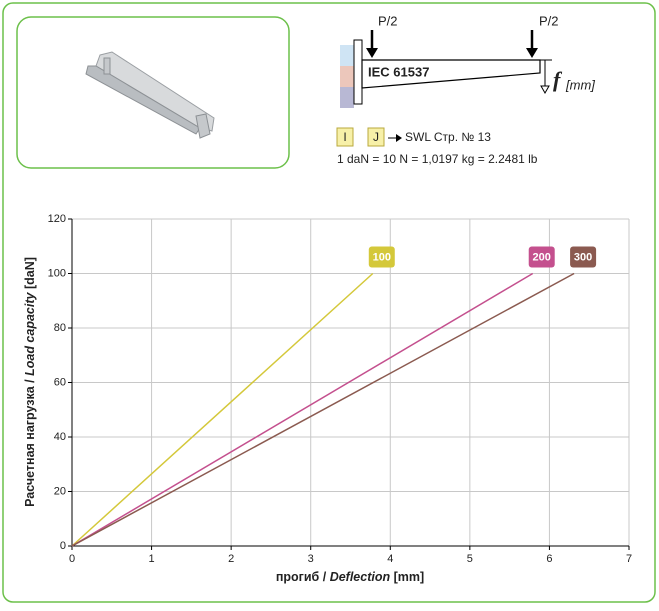 The height and width of the screenshot is (611, 659). I want to click on deflection-symbol: f, so click(558, 79).